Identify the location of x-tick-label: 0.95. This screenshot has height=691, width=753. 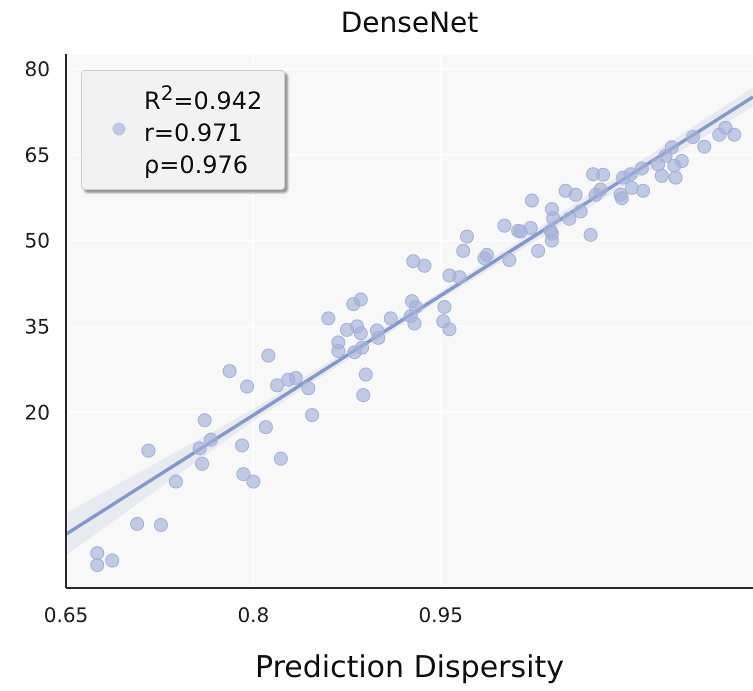
(440, 615).